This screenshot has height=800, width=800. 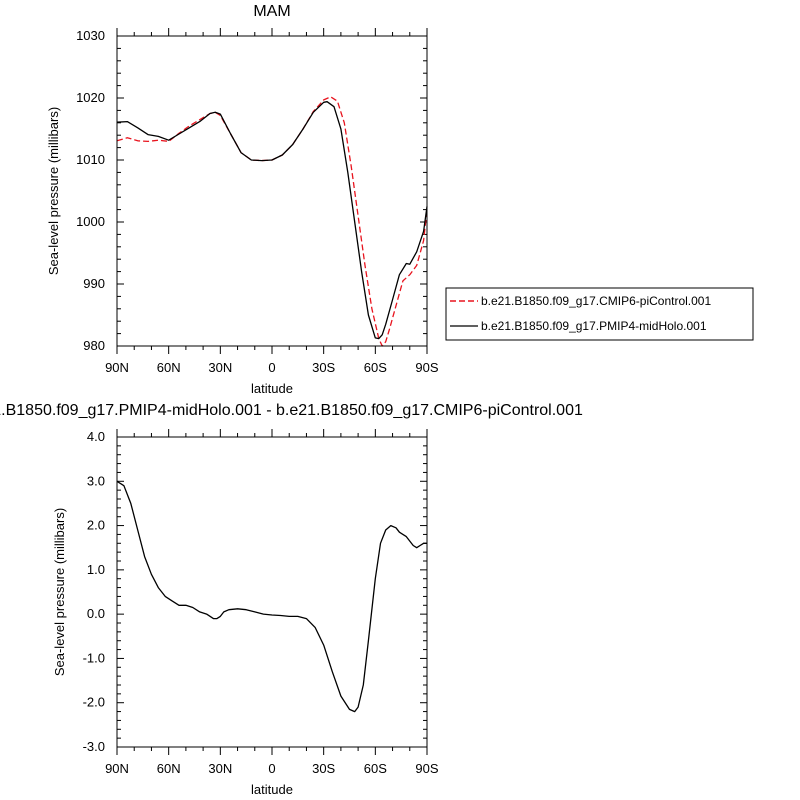 I want to click on legend-box, so click(x=599, y=314).